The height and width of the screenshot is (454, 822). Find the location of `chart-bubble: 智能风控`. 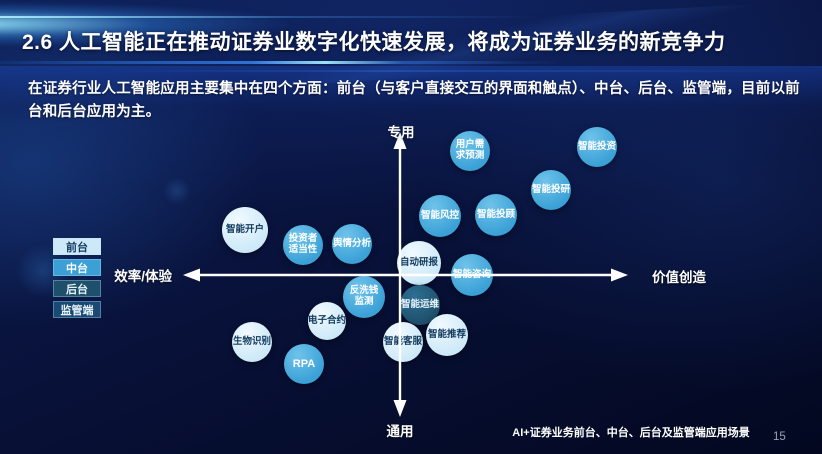

chart-bubble: 智能风控 is located at coordinates (440, 216).